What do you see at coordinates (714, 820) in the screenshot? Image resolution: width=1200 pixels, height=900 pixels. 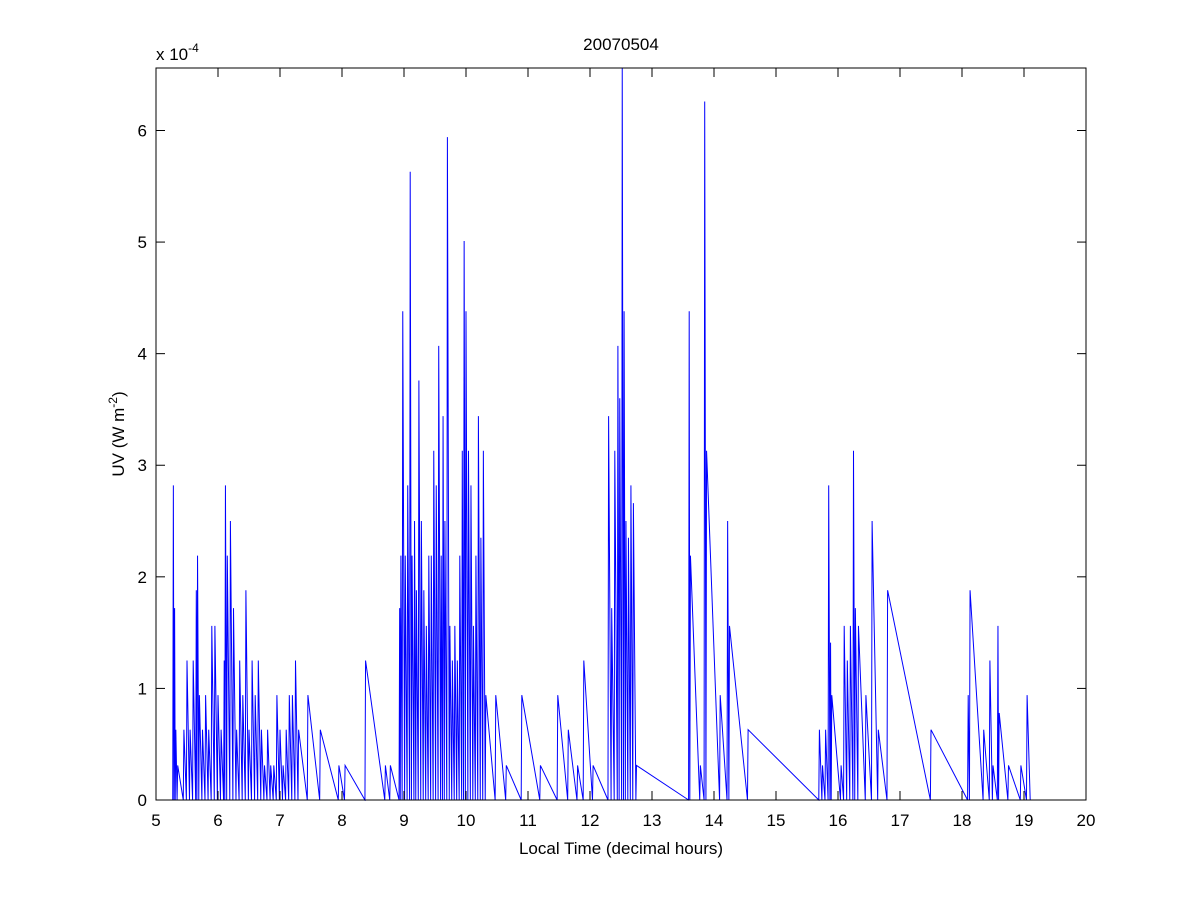 I see `x-tick-label: 14` at bounding box center [714, 820].